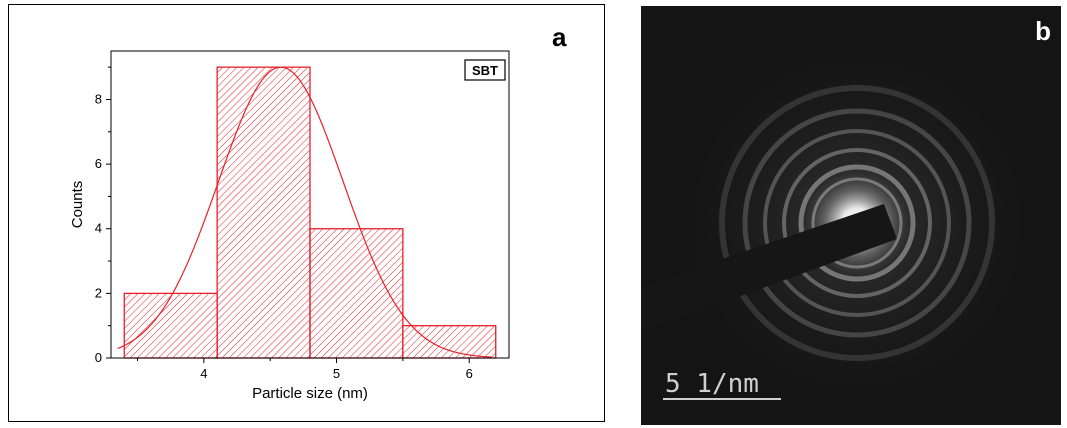 This screenshot has width=1067, height=428. I want to click on legend: SBT, so click(485, 70).